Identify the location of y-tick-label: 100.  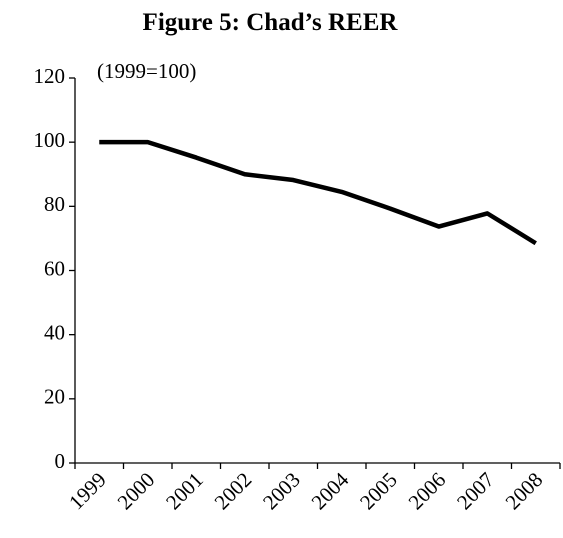
(50, 140).